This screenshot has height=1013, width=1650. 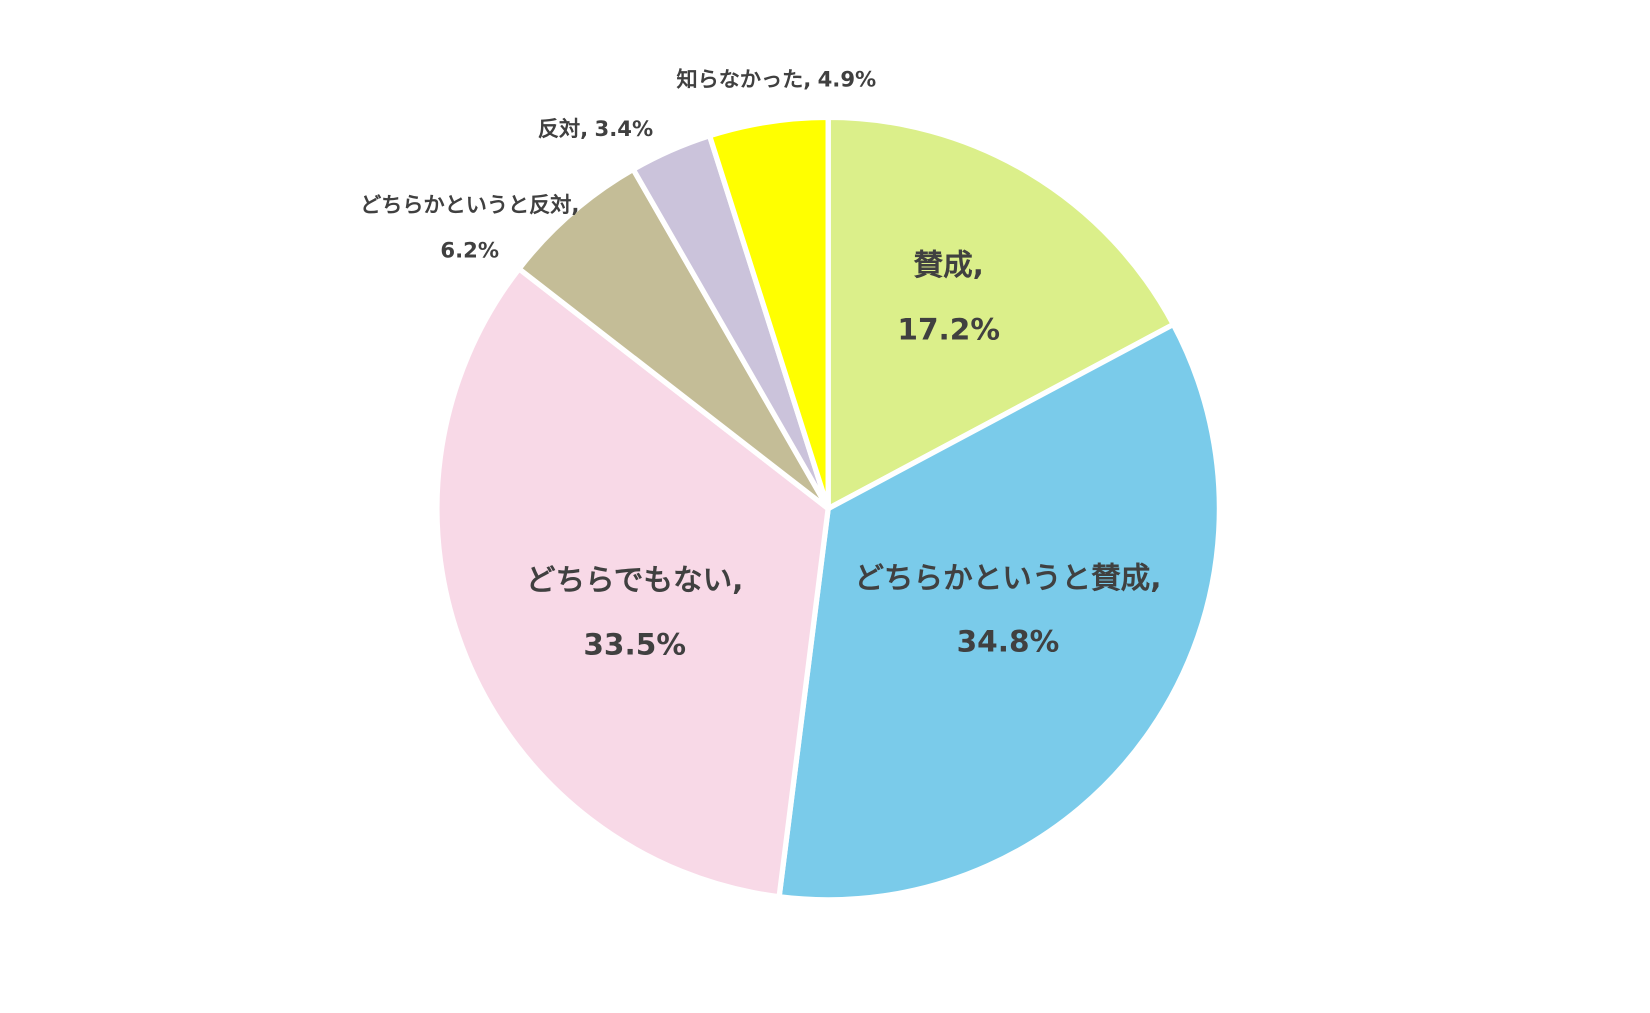 I want to click on category-label: どちらかというと反対,, so click(x=469, y=204).